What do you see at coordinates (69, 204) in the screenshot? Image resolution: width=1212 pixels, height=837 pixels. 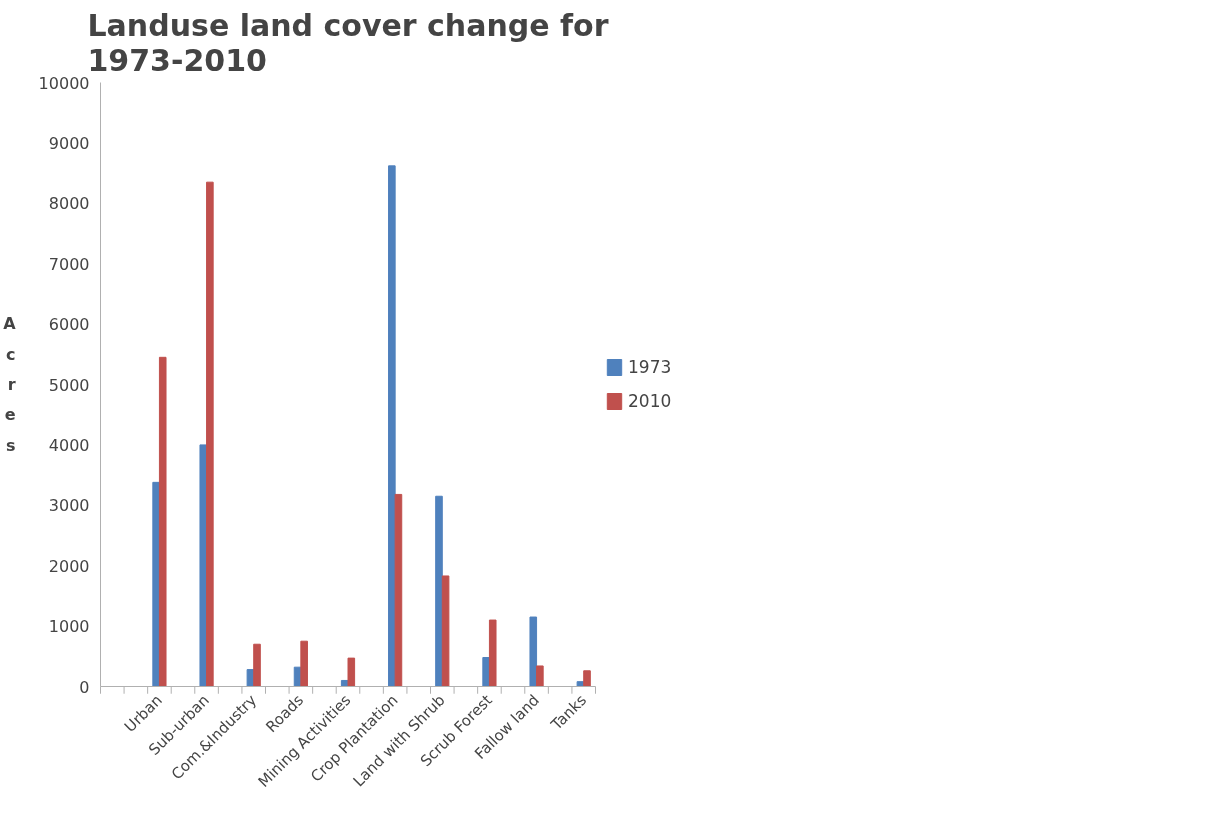 I see `y-tick-label: 8000` at bounding box center [69, 204].